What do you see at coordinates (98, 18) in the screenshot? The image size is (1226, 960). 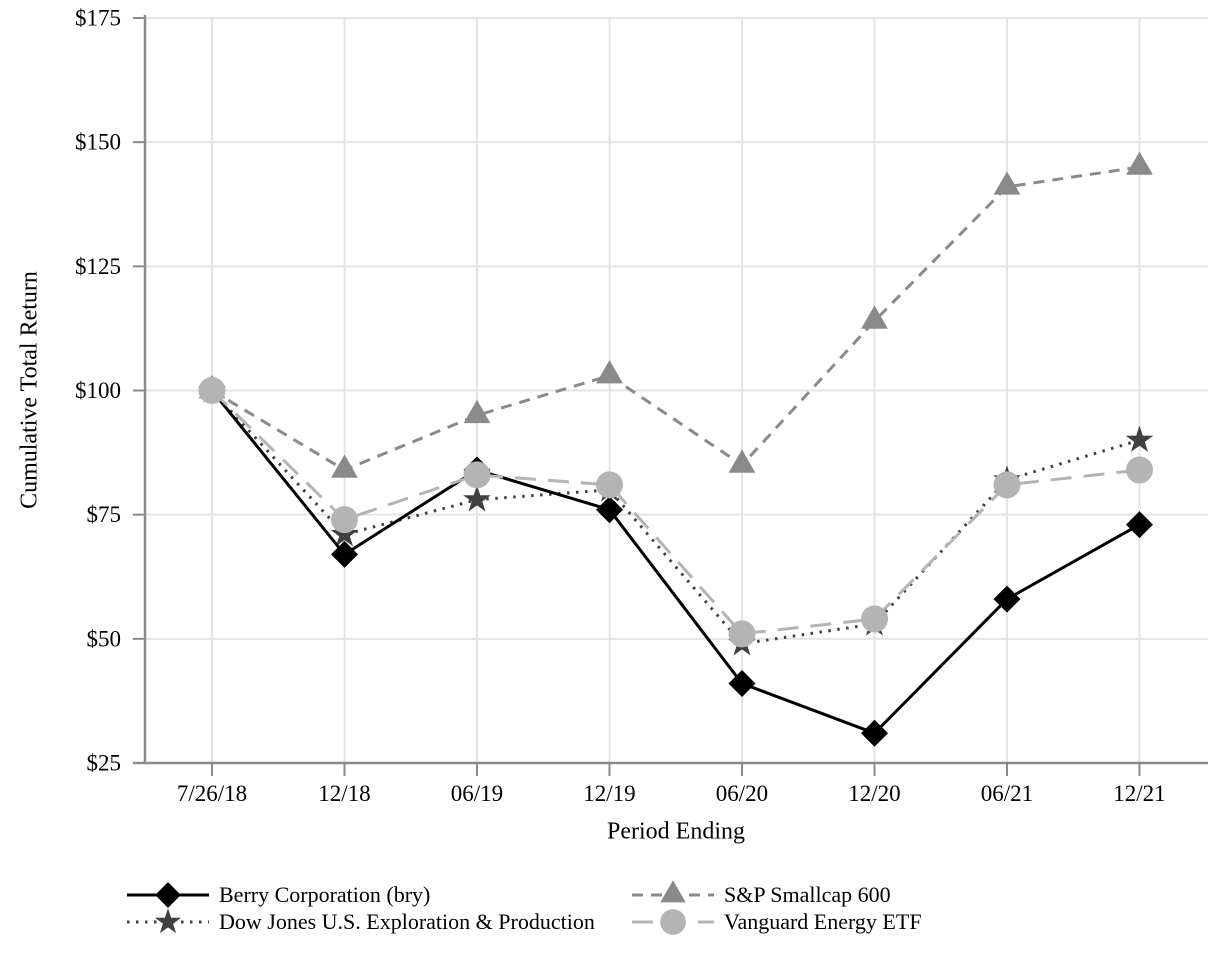 I see `y-tick-label: $175` at bounding box center [98, 18].